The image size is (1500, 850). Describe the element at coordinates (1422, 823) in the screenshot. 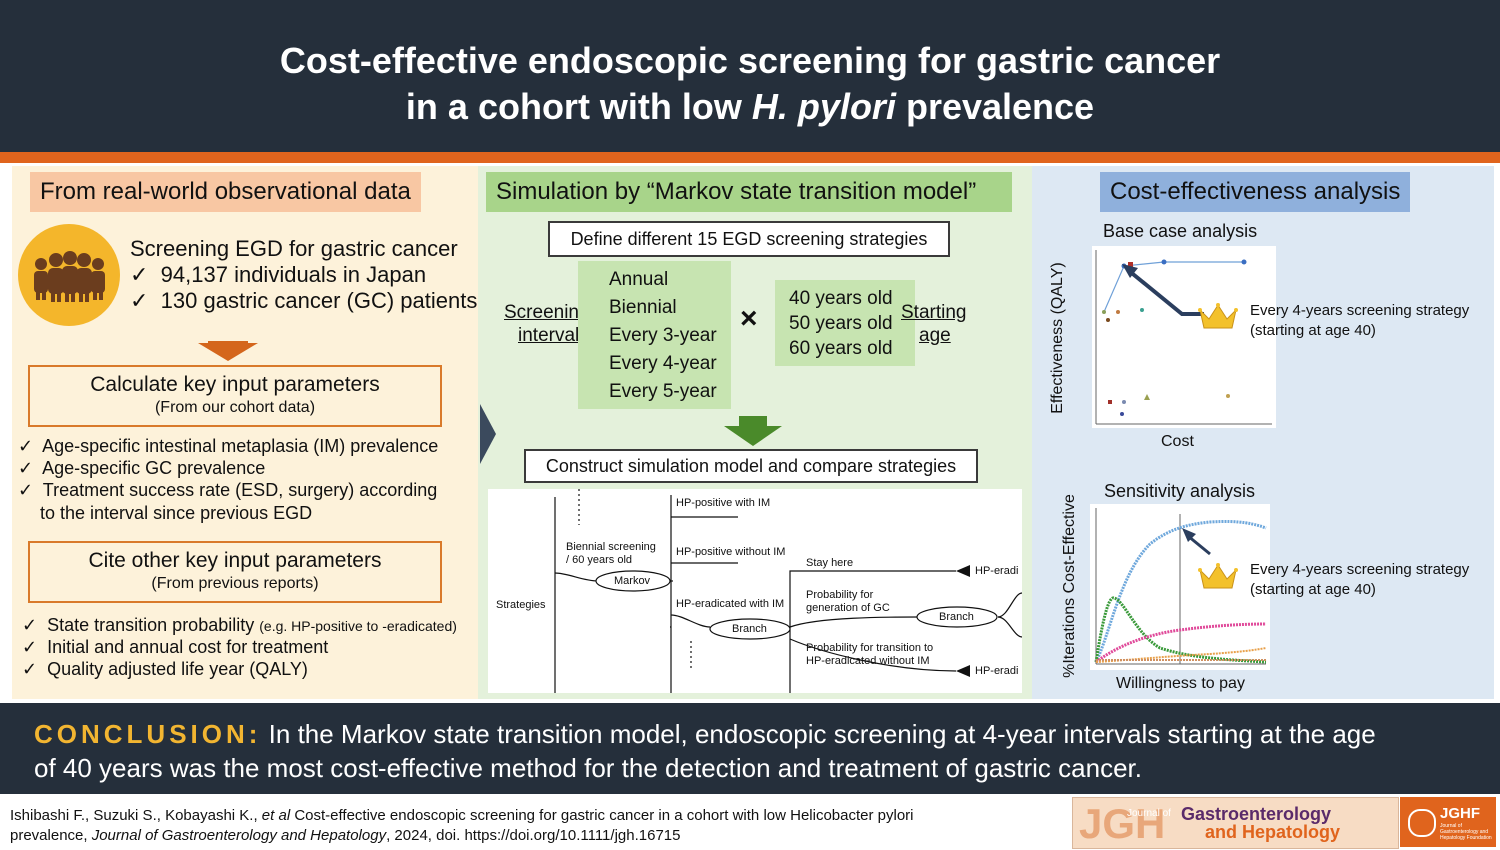

I see `jghf-emblem-icon` at that location.